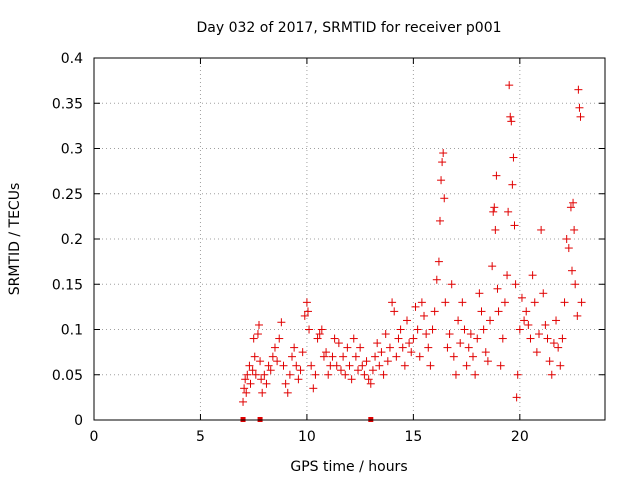 The image size is (640, 480). Describe the element at coordinates (348, 467) in the screenshot. I see `x-axis-label: GPS time / hours` at that location.